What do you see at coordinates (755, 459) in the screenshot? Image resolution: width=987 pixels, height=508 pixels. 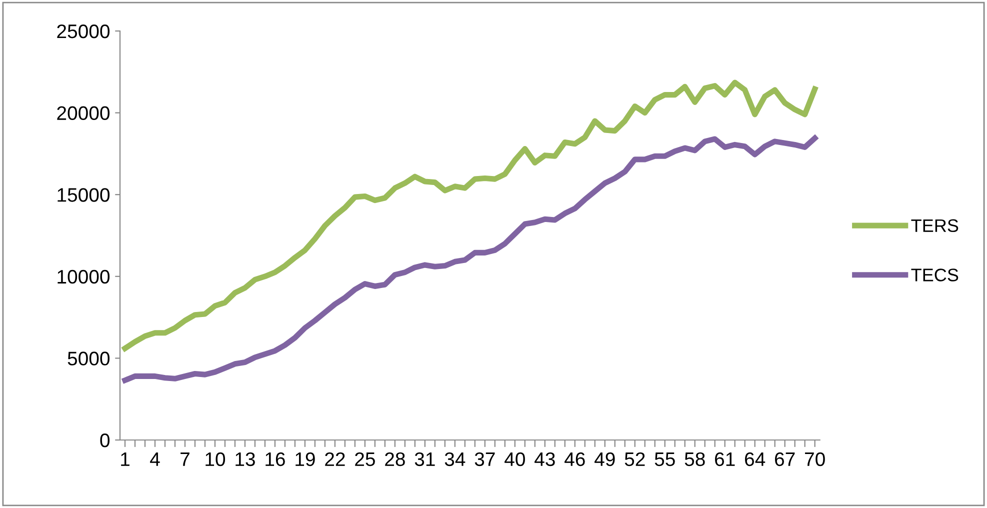 I see `x-tick-label: 64` at bounding box center [755, 459].